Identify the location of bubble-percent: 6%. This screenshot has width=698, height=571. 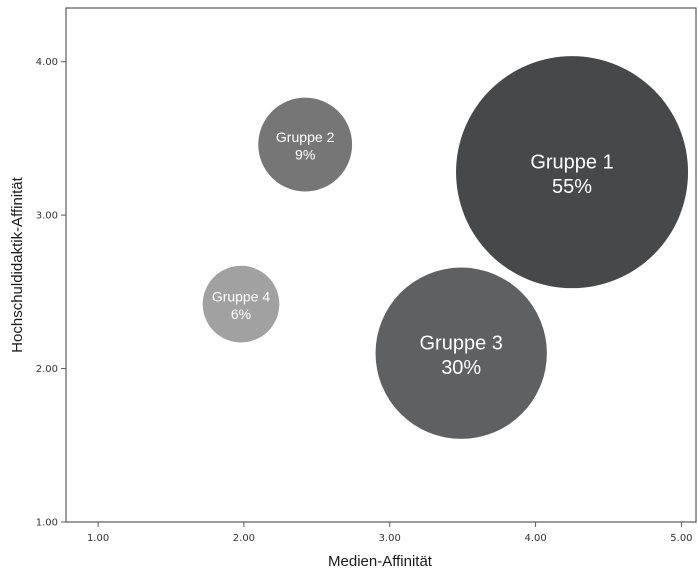
(241, 314).